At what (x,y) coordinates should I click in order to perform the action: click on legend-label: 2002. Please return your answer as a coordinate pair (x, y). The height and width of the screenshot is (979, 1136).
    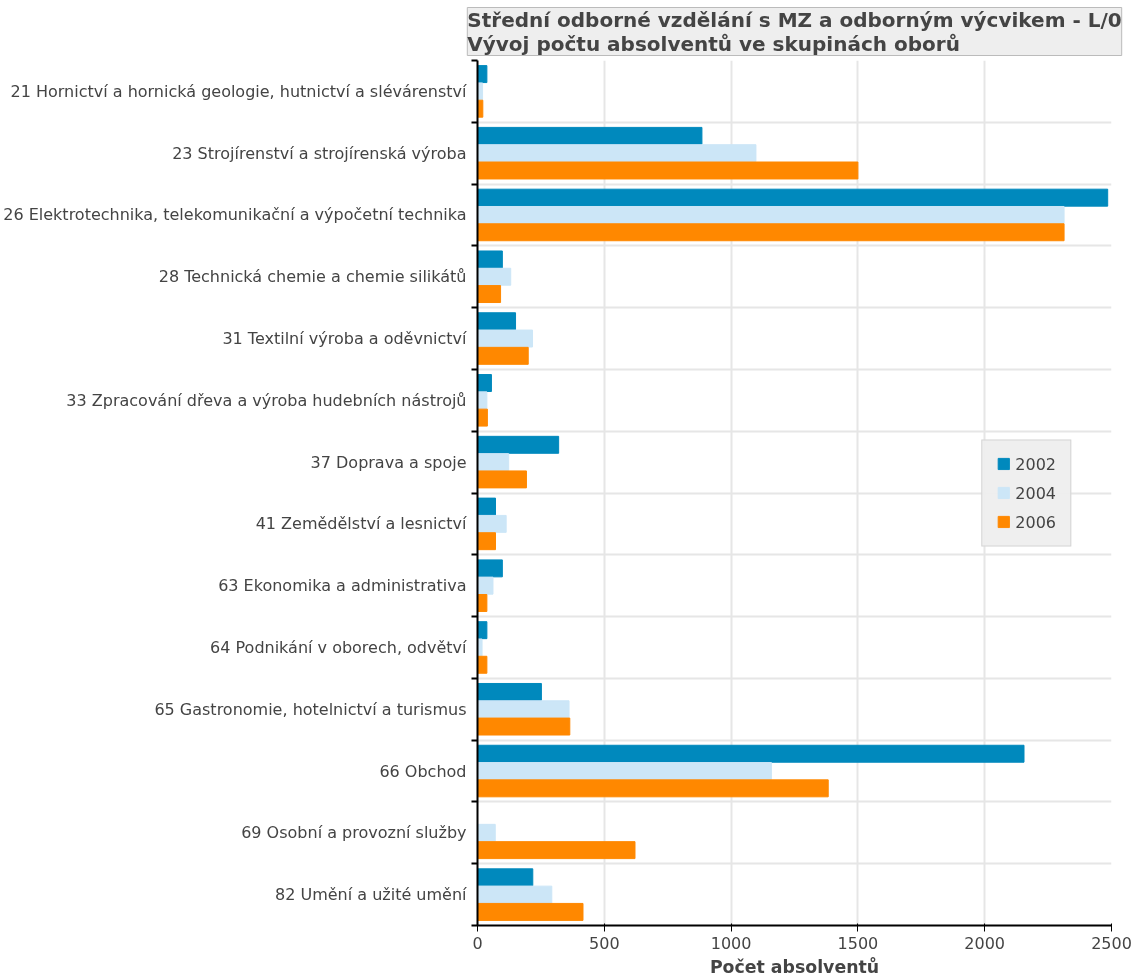
    Looking at the image, I should click on (1035, 463).